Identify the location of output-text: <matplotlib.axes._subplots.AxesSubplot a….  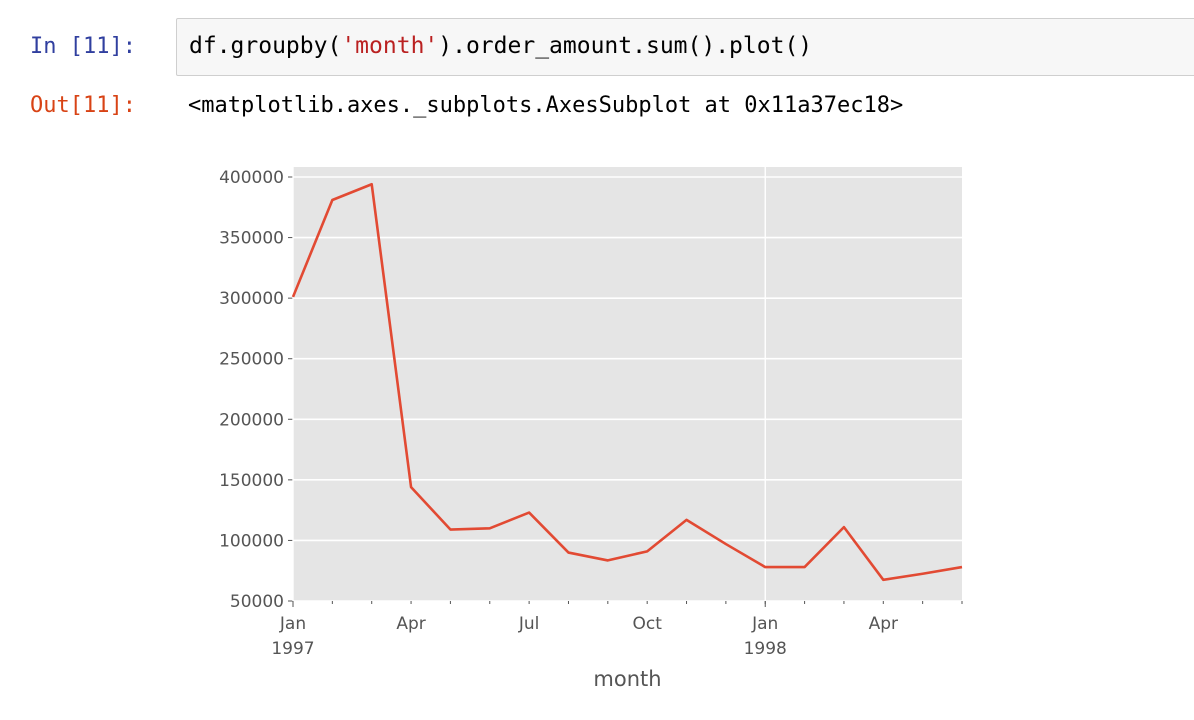
(546, 105).